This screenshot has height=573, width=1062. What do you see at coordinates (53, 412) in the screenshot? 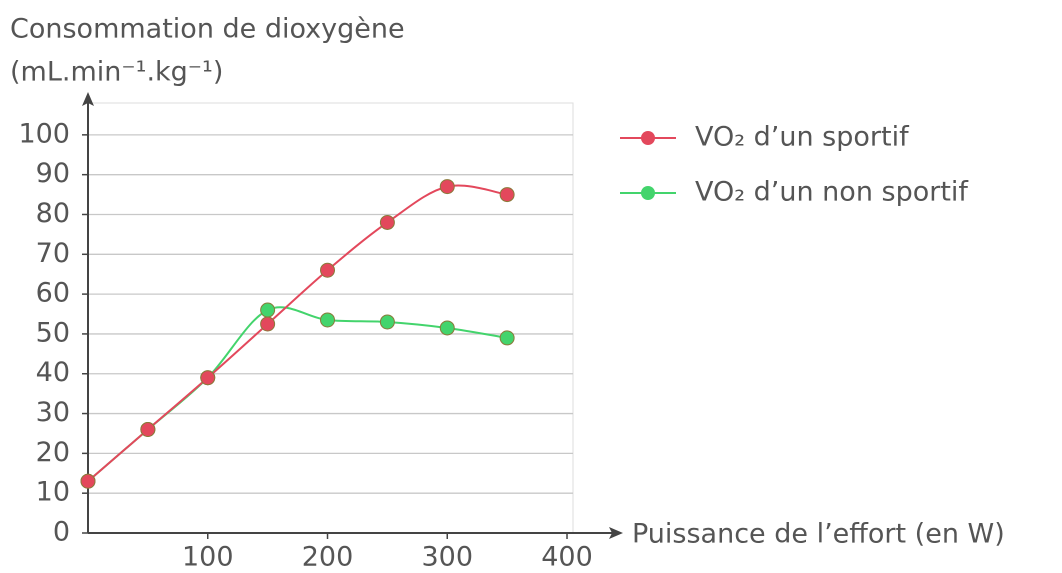
I see `y-tick-label: 30` at bounding box center [53, 412].